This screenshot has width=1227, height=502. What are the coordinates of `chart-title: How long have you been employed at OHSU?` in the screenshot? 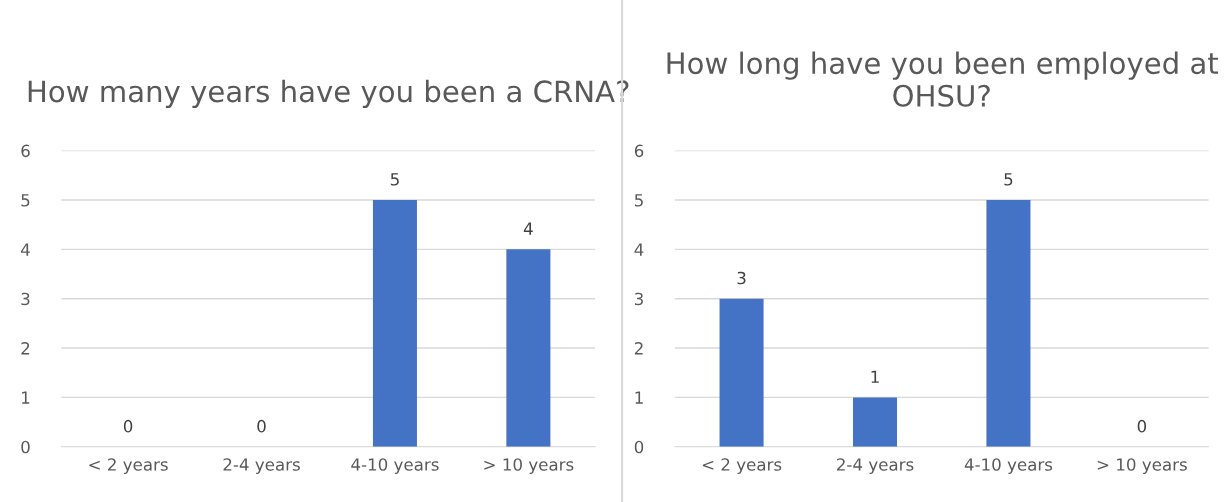 It's located at (943, 79).